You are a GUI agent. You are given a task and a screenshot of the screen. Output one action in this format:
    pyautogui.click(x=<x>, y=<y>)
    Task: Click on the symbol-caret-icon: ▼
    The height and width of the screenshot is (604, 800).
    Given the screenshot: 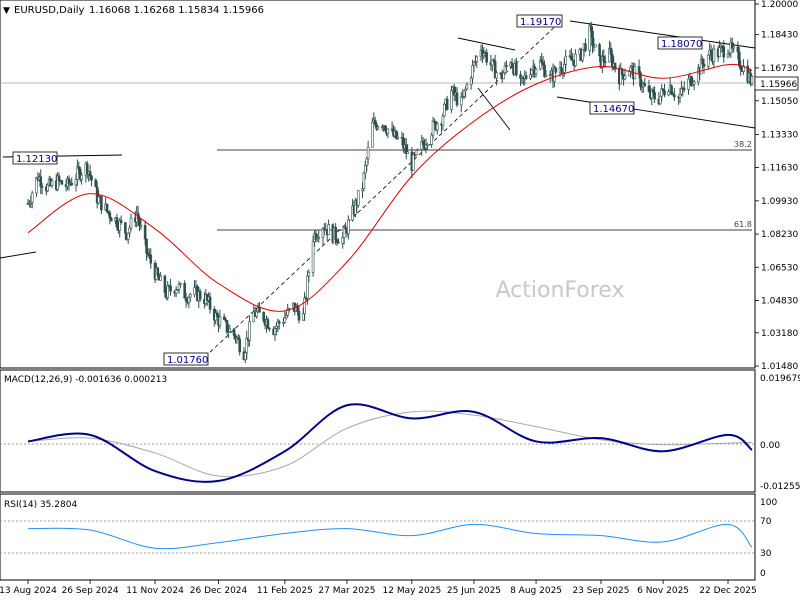 What is the action you would take?
    pyautogui.click(x=6, y=11)
    